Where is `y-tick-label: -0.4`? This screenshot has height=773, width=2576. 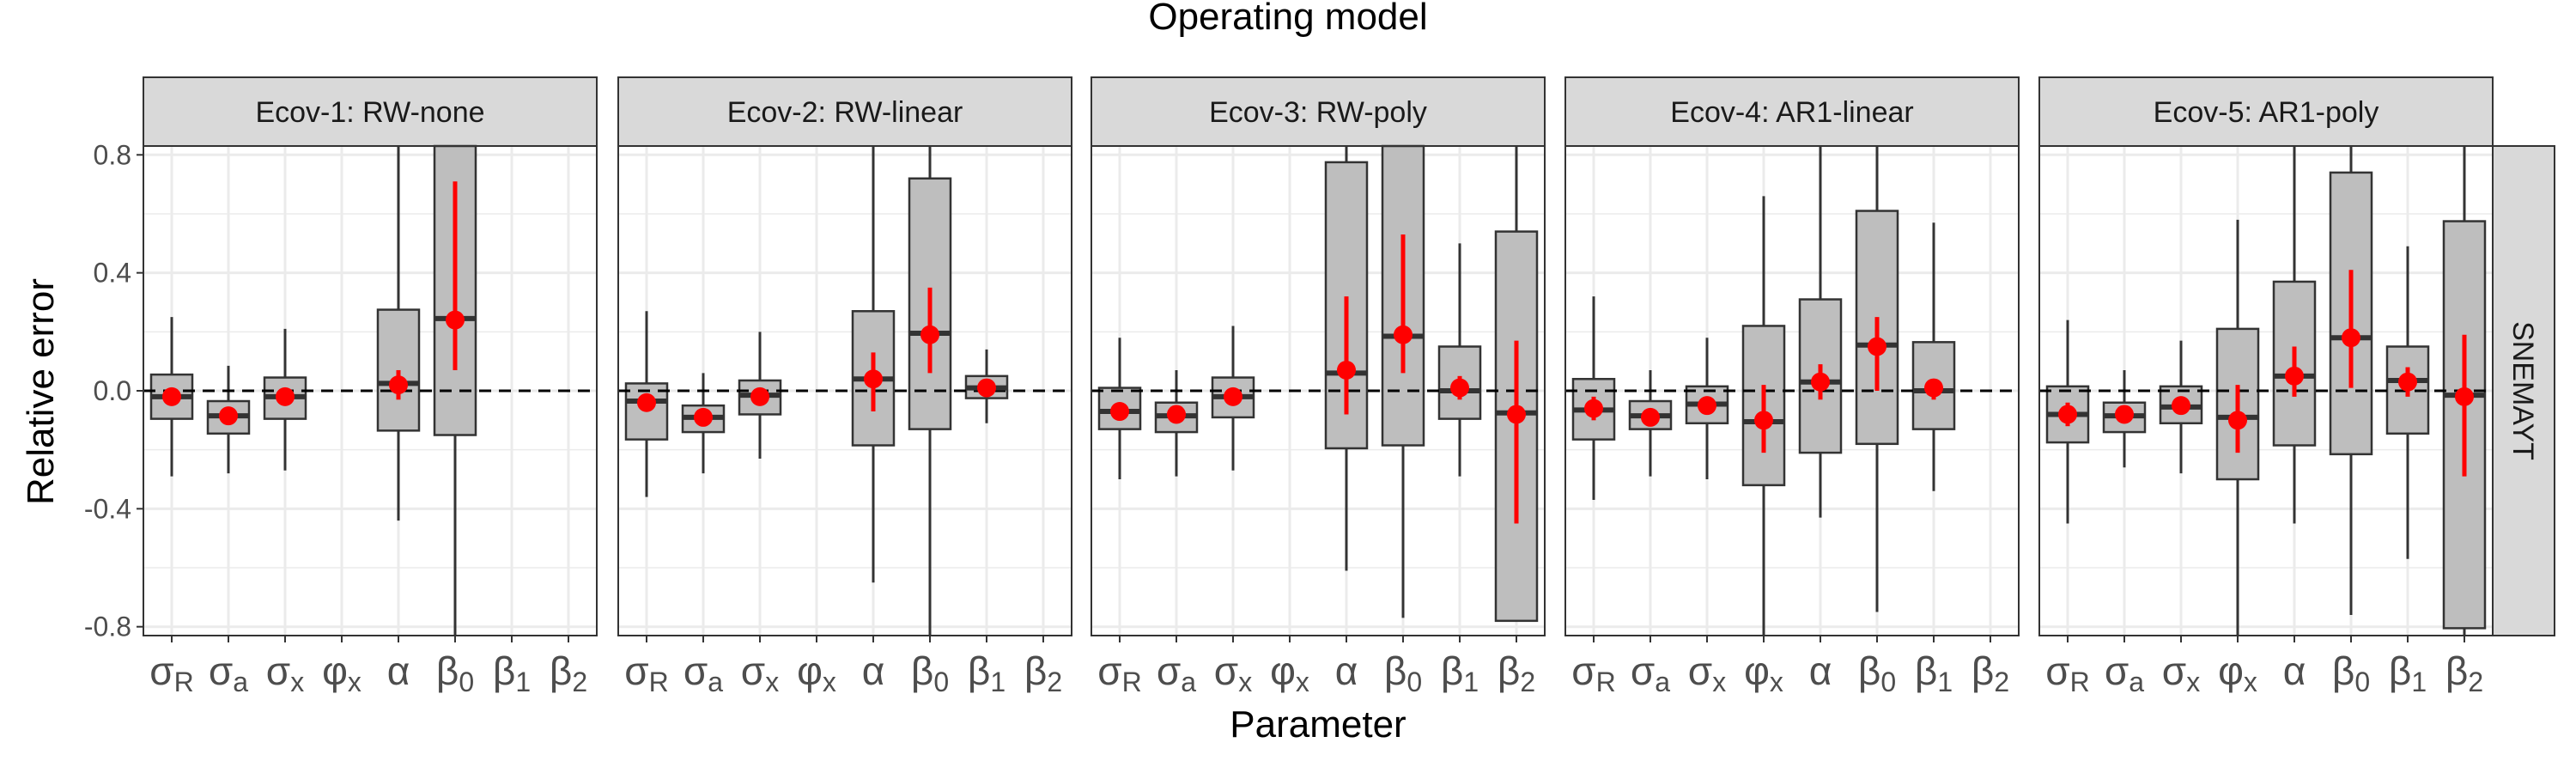
y-tick-label: -0.4 is located at coordinates (107, 509).